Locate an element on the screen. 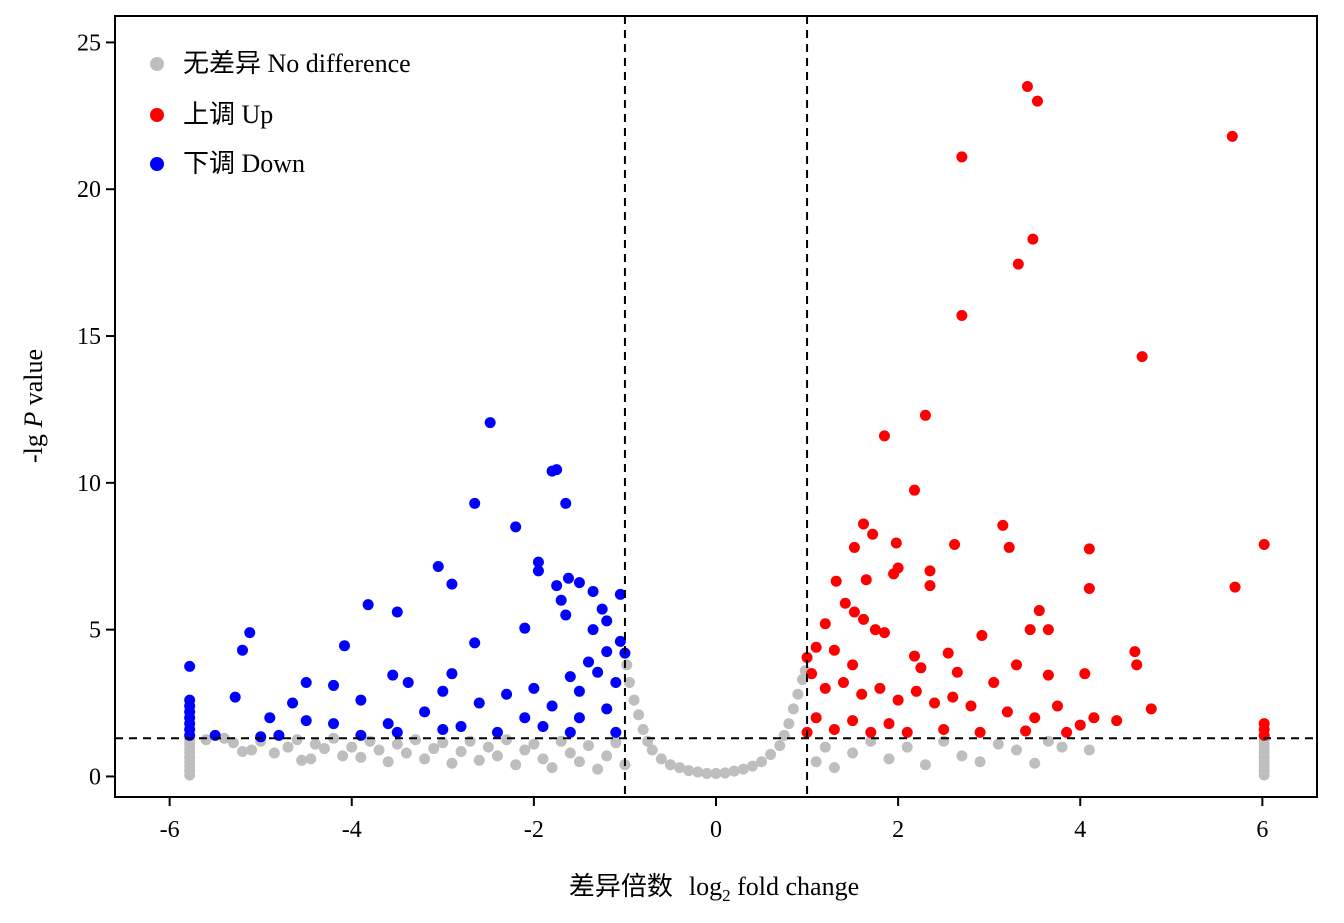 This screenshot has height=923, width=1344. x-axis-title-cn: 差异倍数 is located at coordinates (621, 886).